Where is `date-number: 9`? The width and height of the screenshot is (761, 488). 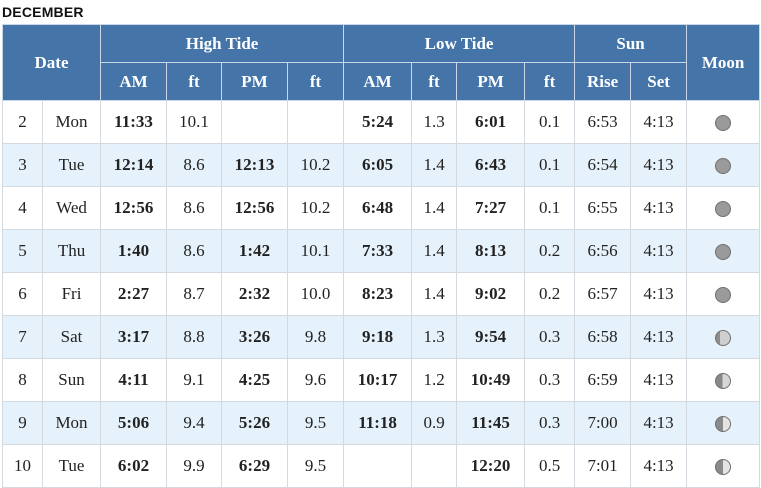
date-number: 9 is located at coordinates (22, 423).